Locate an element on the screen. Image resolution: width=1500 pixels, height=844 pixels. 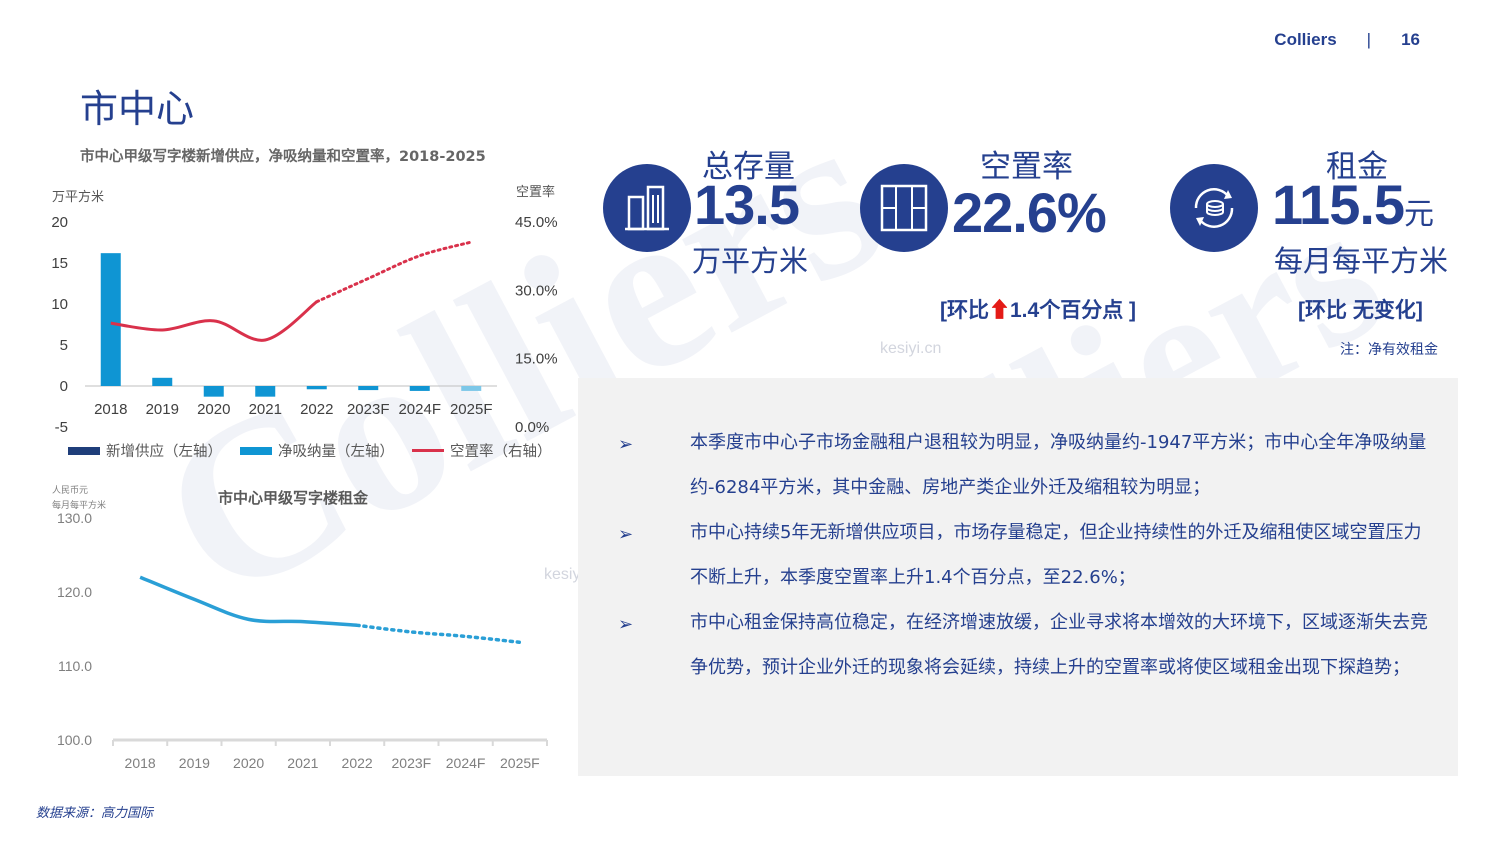
chart1-legend: 新增供应（左轴） 净吸纳量（左轴） 空置率（右轴） is located at coordinates (310, 450).